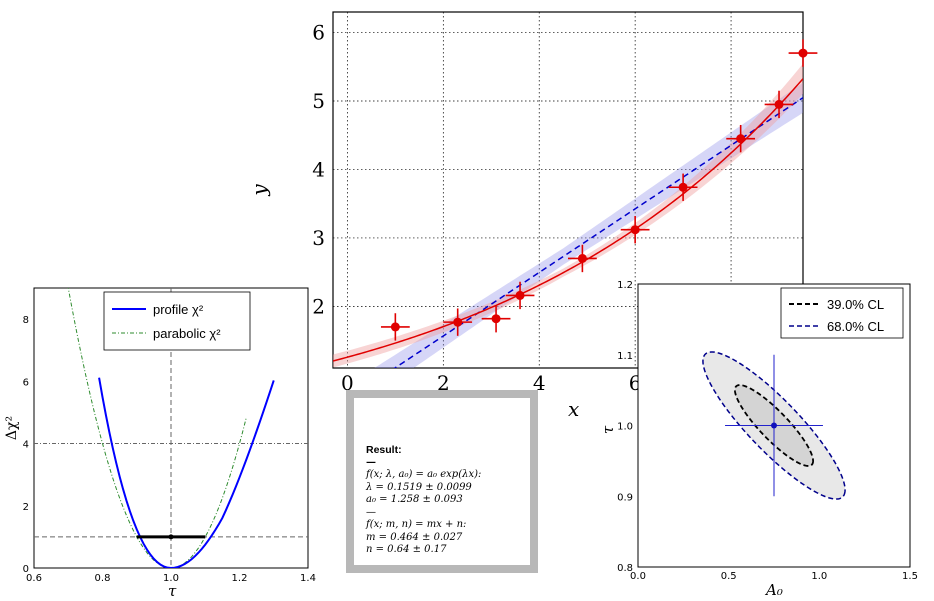 This screenshot has height=601, width=934. What do you see at coordinates (186, 472) in the screenshot?
I see `profile-chi2-curve` at bounding box center [186, 472].